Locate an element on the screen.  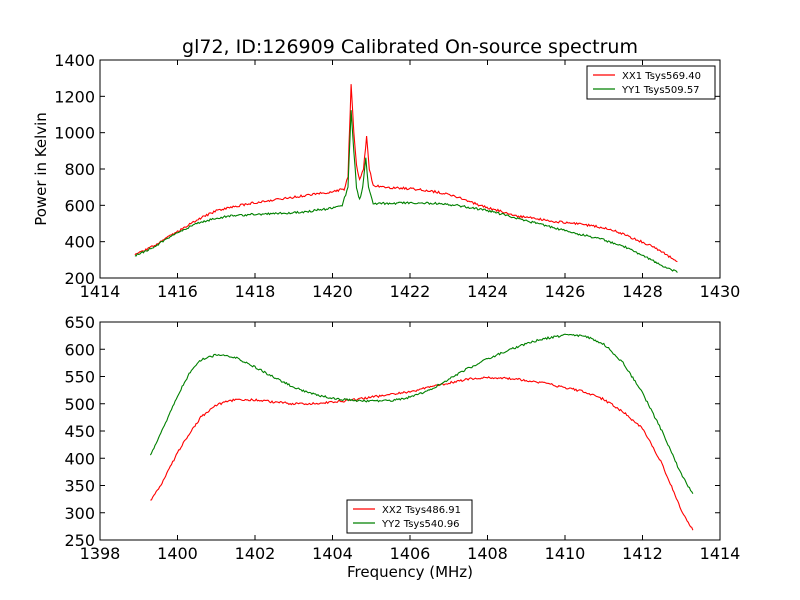
x-tick-label-1-7: 1412 is located at coordinates (642, 553).